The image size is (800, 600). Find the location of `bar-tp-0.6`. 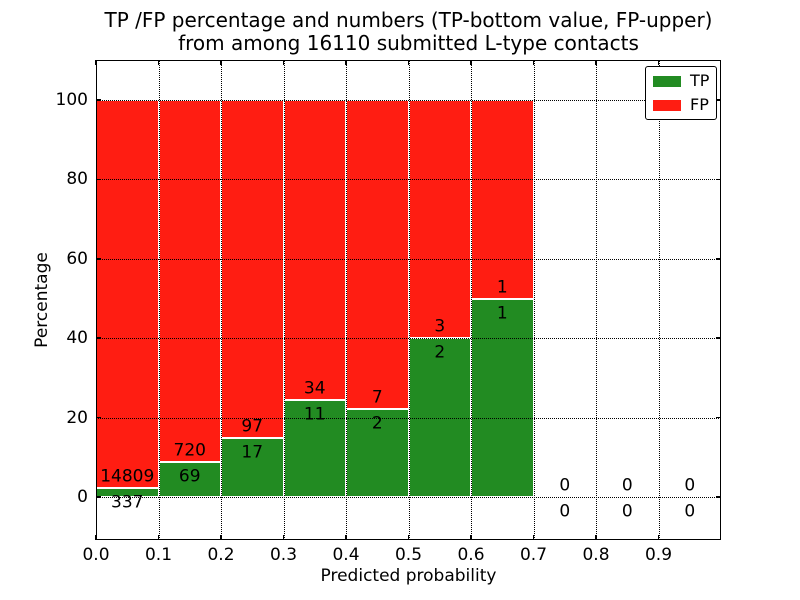

bar-tp-0.6 is located at coordinates (502, 397).